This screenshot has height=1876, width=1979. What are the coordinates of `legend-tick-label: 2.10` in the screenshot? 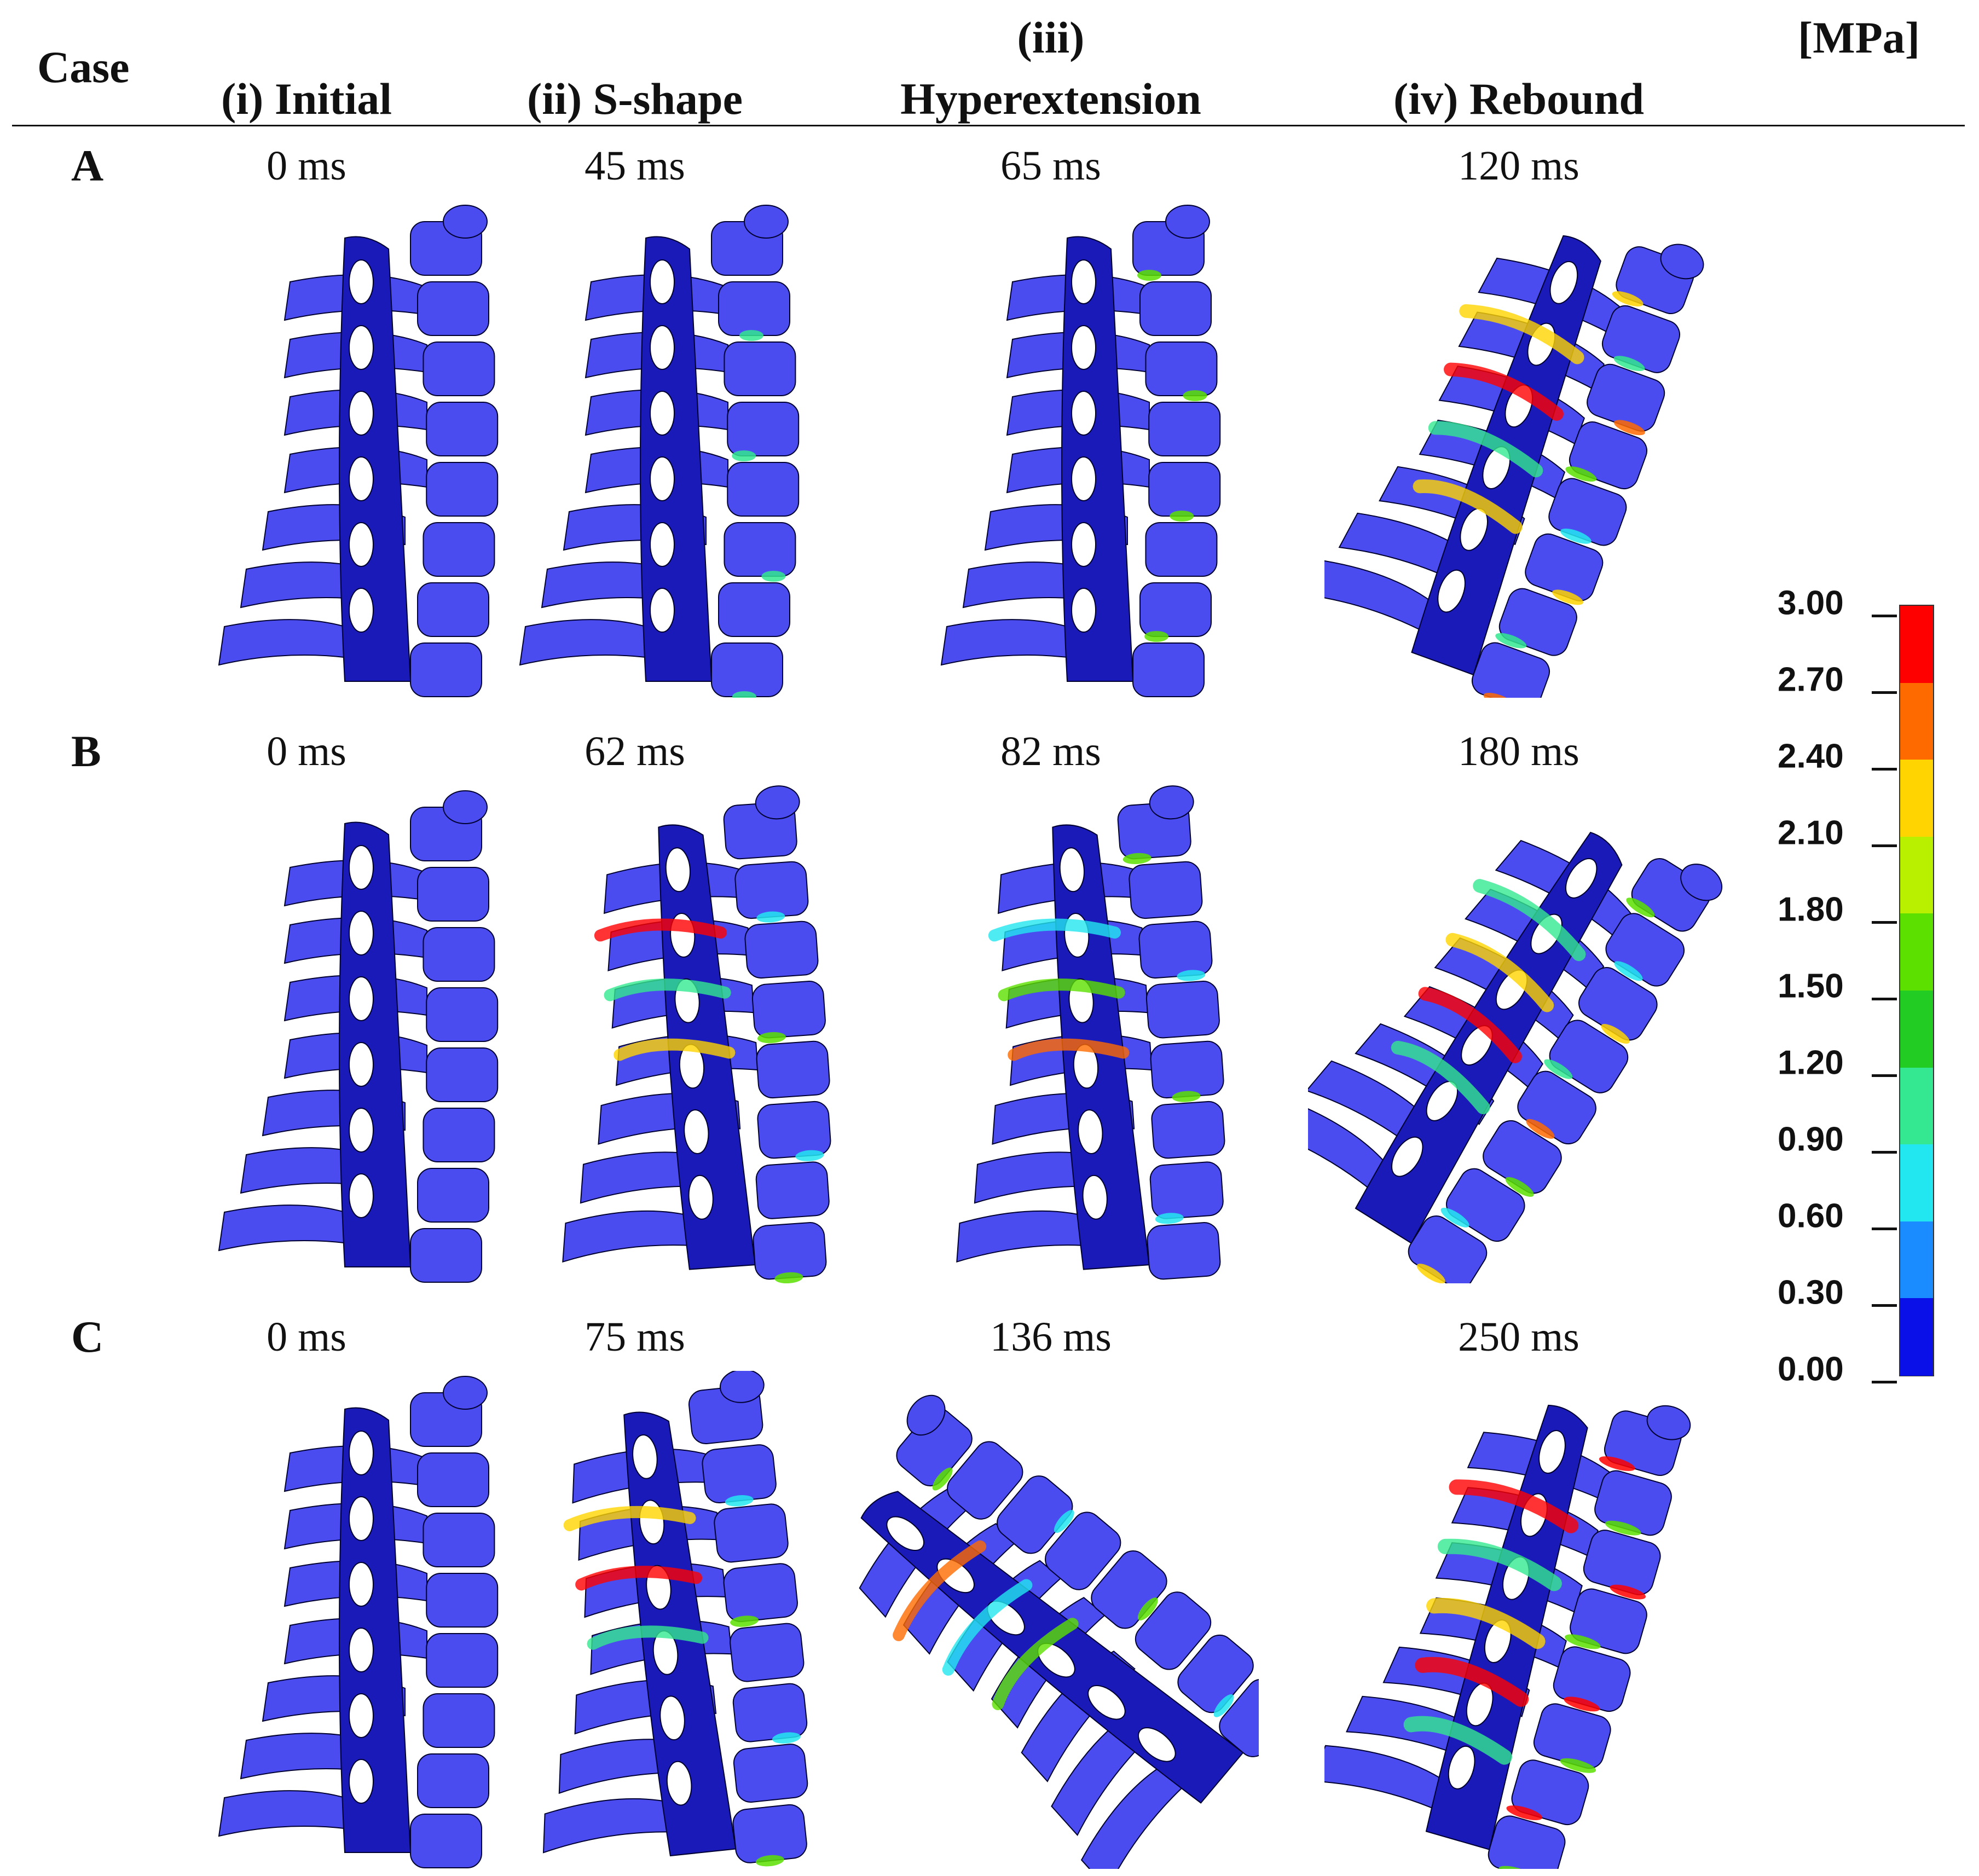 It's located at (1811, 833).